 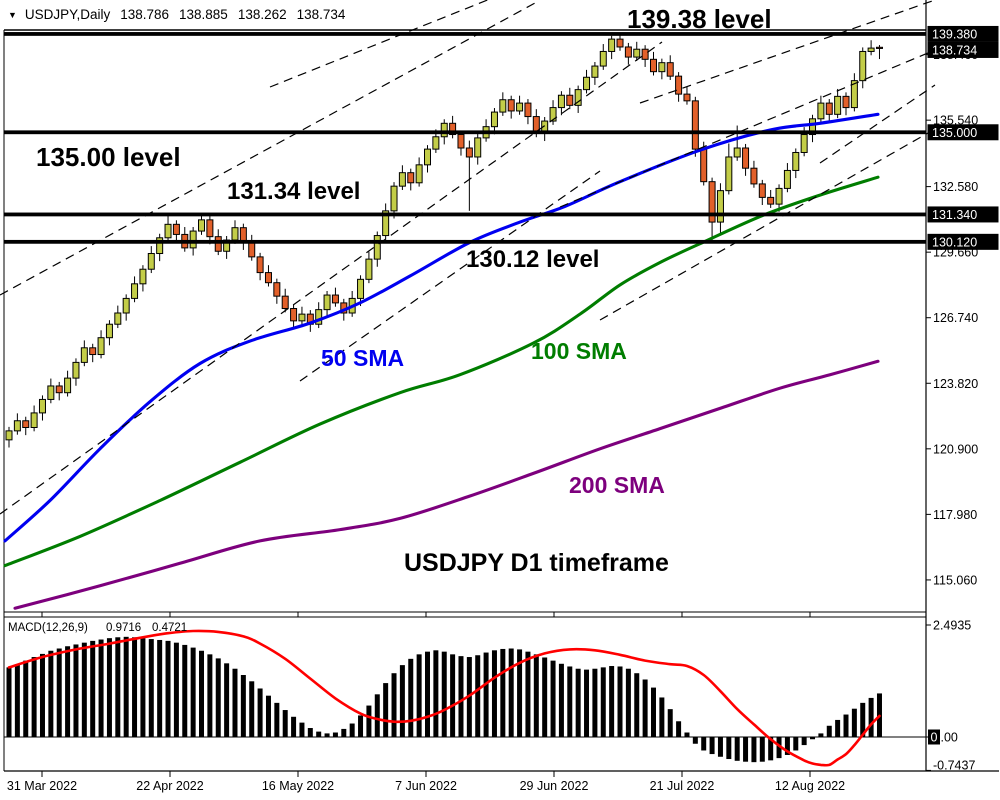 I want to click on price-tick-label: 132.580, so click(x=955, y=187).